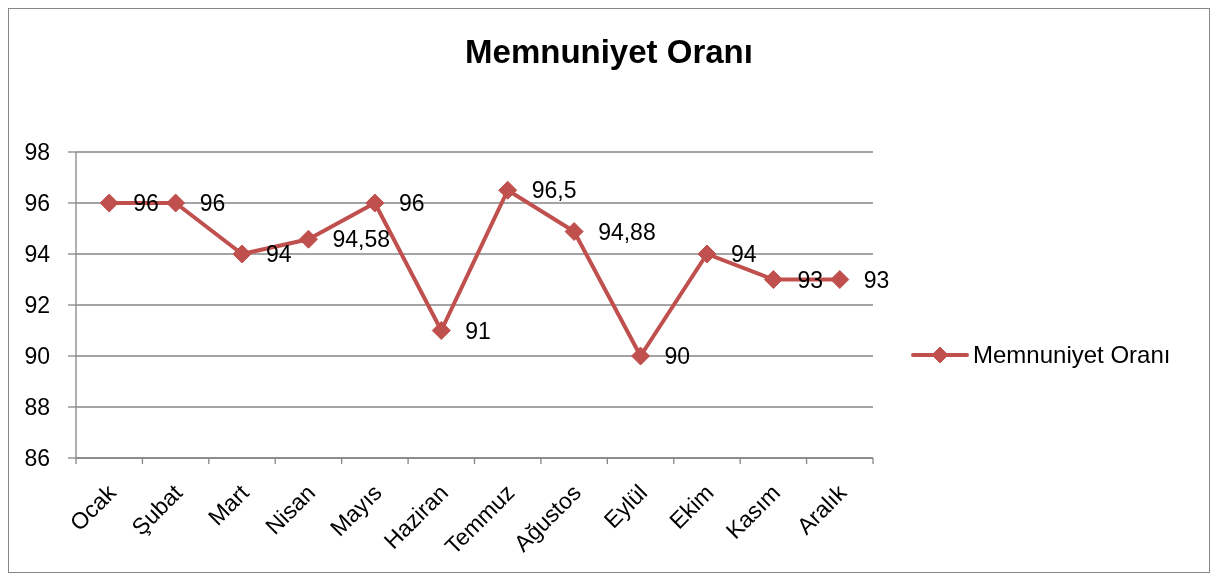  Describe the element at coordinates (37, 203) in the screenshot. I see `y-tick-label: 96` at that location.